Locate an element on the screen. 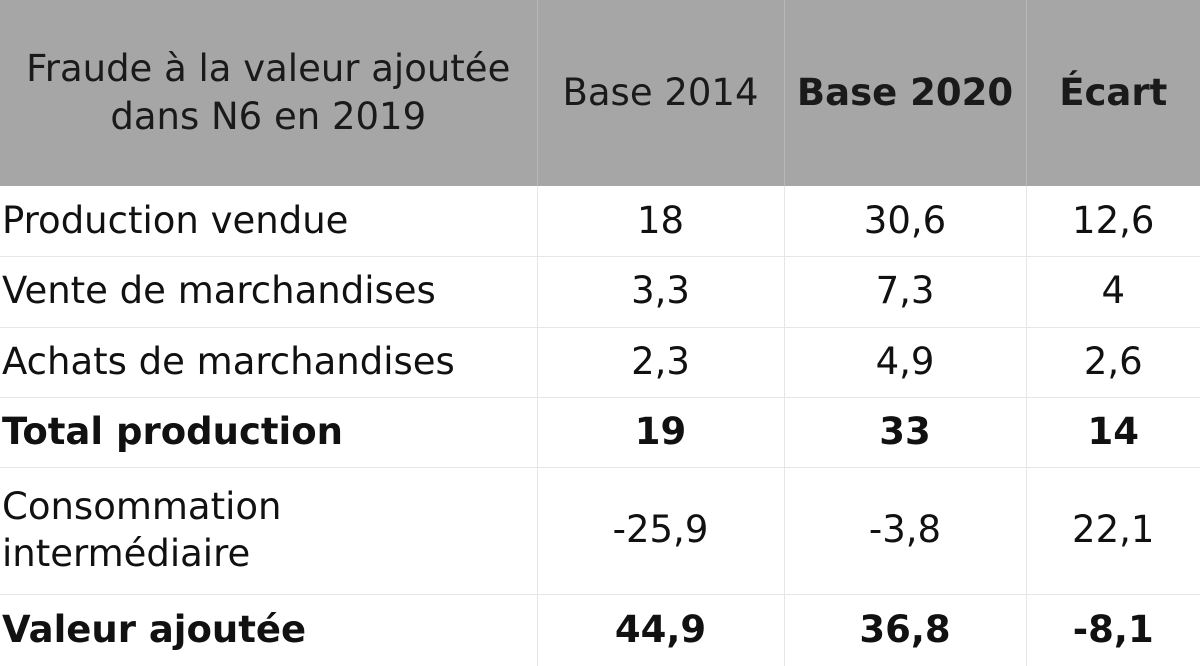  row-label-line2: intermédiaire is located at coordinates (126, 553).